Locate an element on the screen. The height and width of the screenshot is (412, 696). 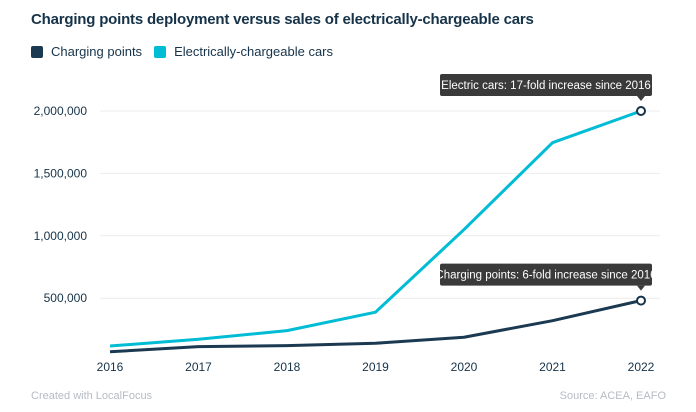
x-tick-label: 2019 is located at coordinates (375, 367).